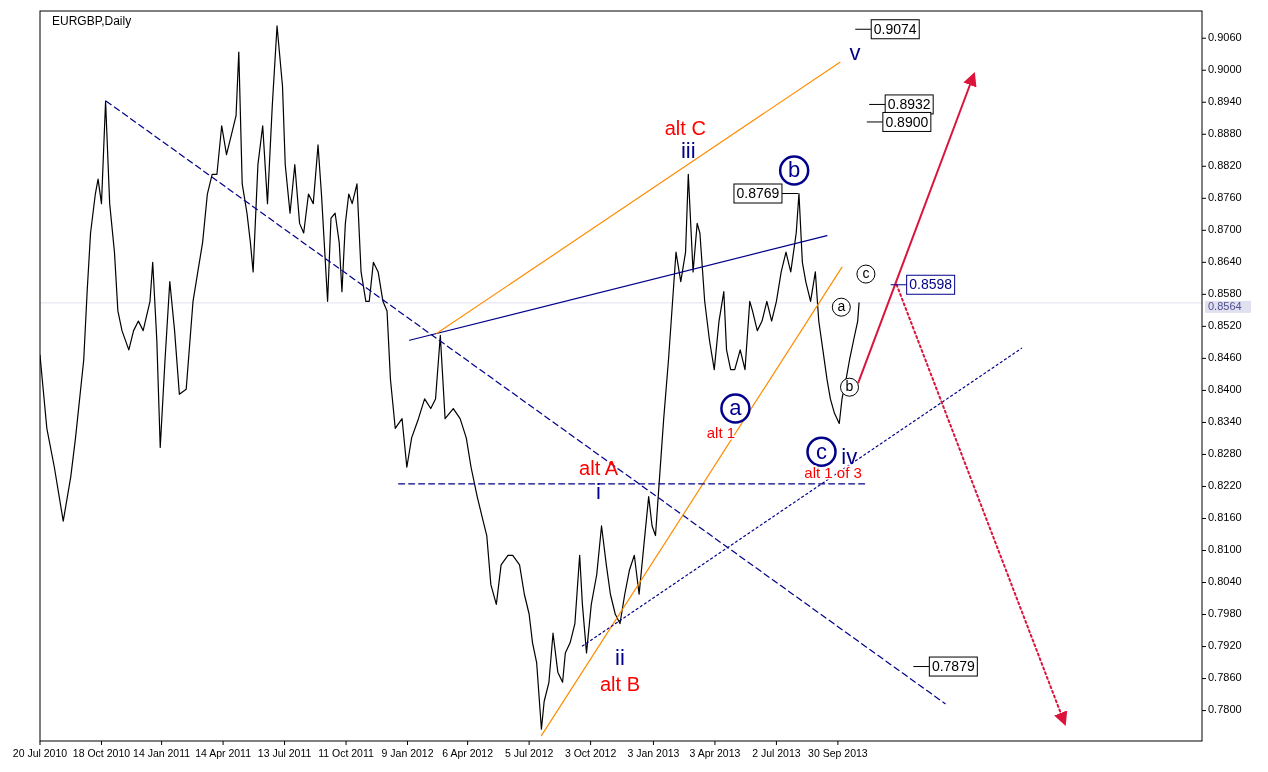 Image resolution: width=1268 pixels, height=772 pixels. Describe the element at coordinates (1225, 133) in the screenshot. I see `y-tick-label: 0.8880` at that location.